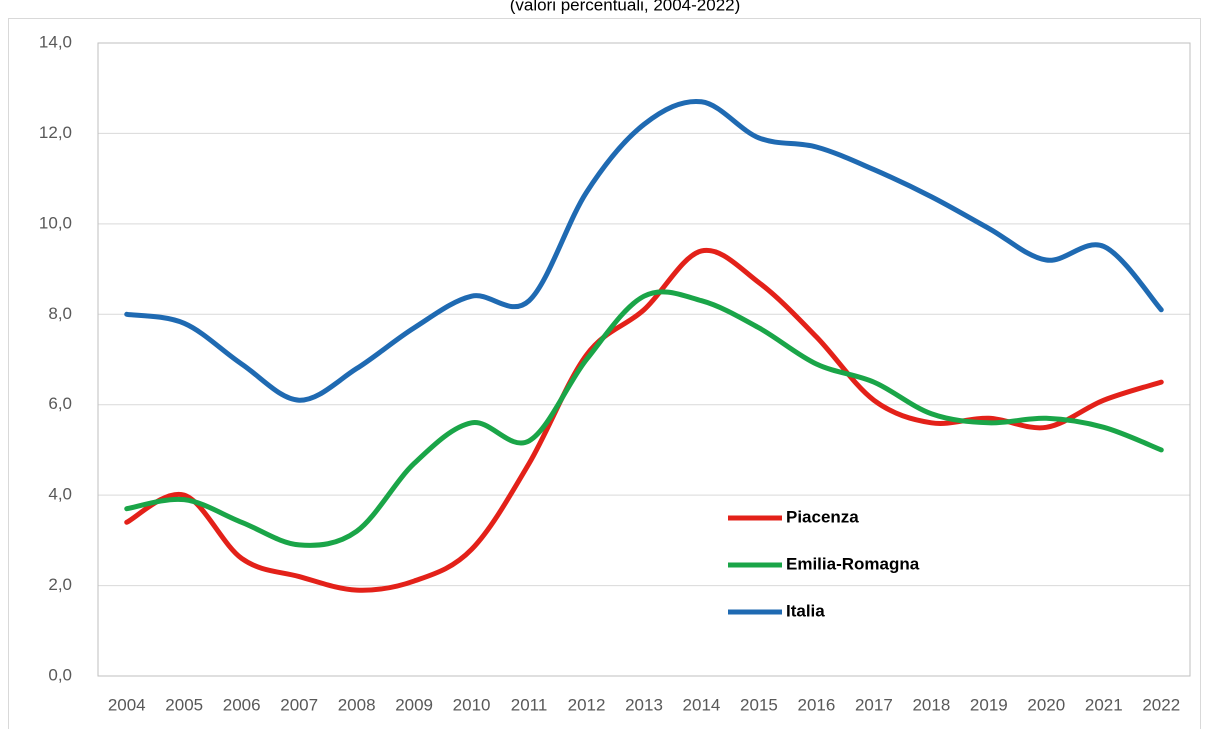 This screenshot has height=729, width=1209. I want to click on legend-label: Piacenza, so click(822, 516).